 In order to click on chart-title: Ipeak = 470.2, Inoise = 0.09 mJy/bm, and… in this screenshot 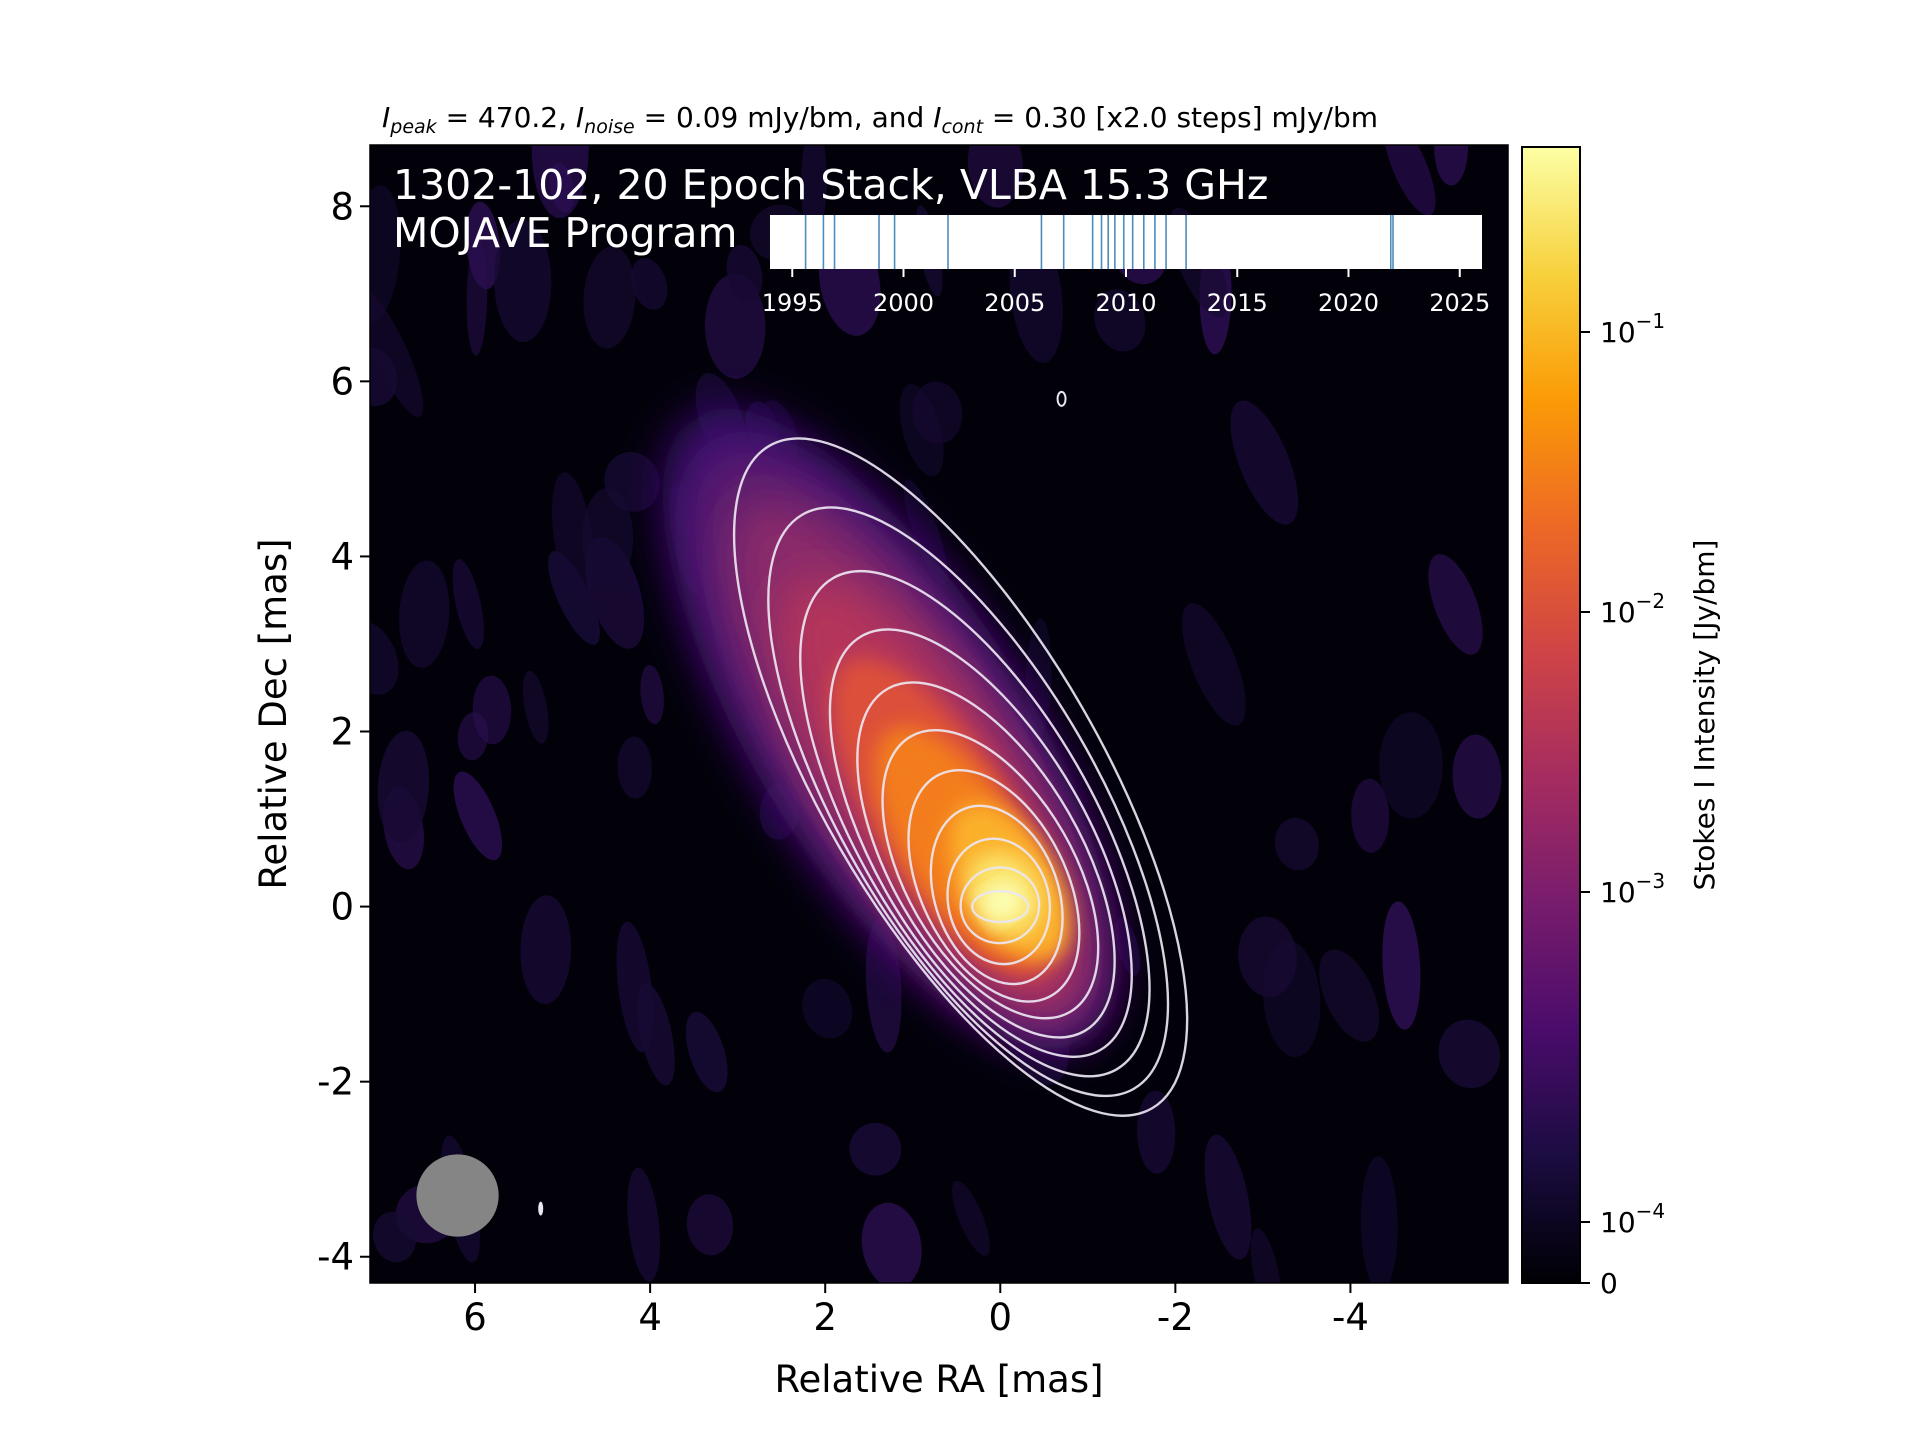, I will do `click(880, 119)`.